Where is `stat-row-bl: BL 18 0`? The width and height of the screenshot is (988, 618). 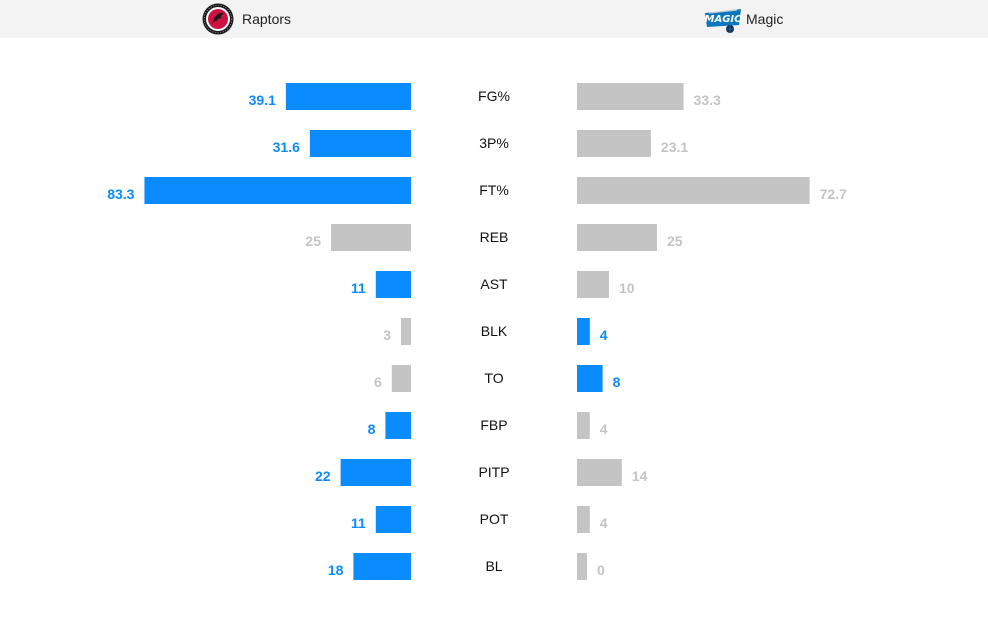
stat-row-bl: BL 18 0 is located at coordinates (466, 566).